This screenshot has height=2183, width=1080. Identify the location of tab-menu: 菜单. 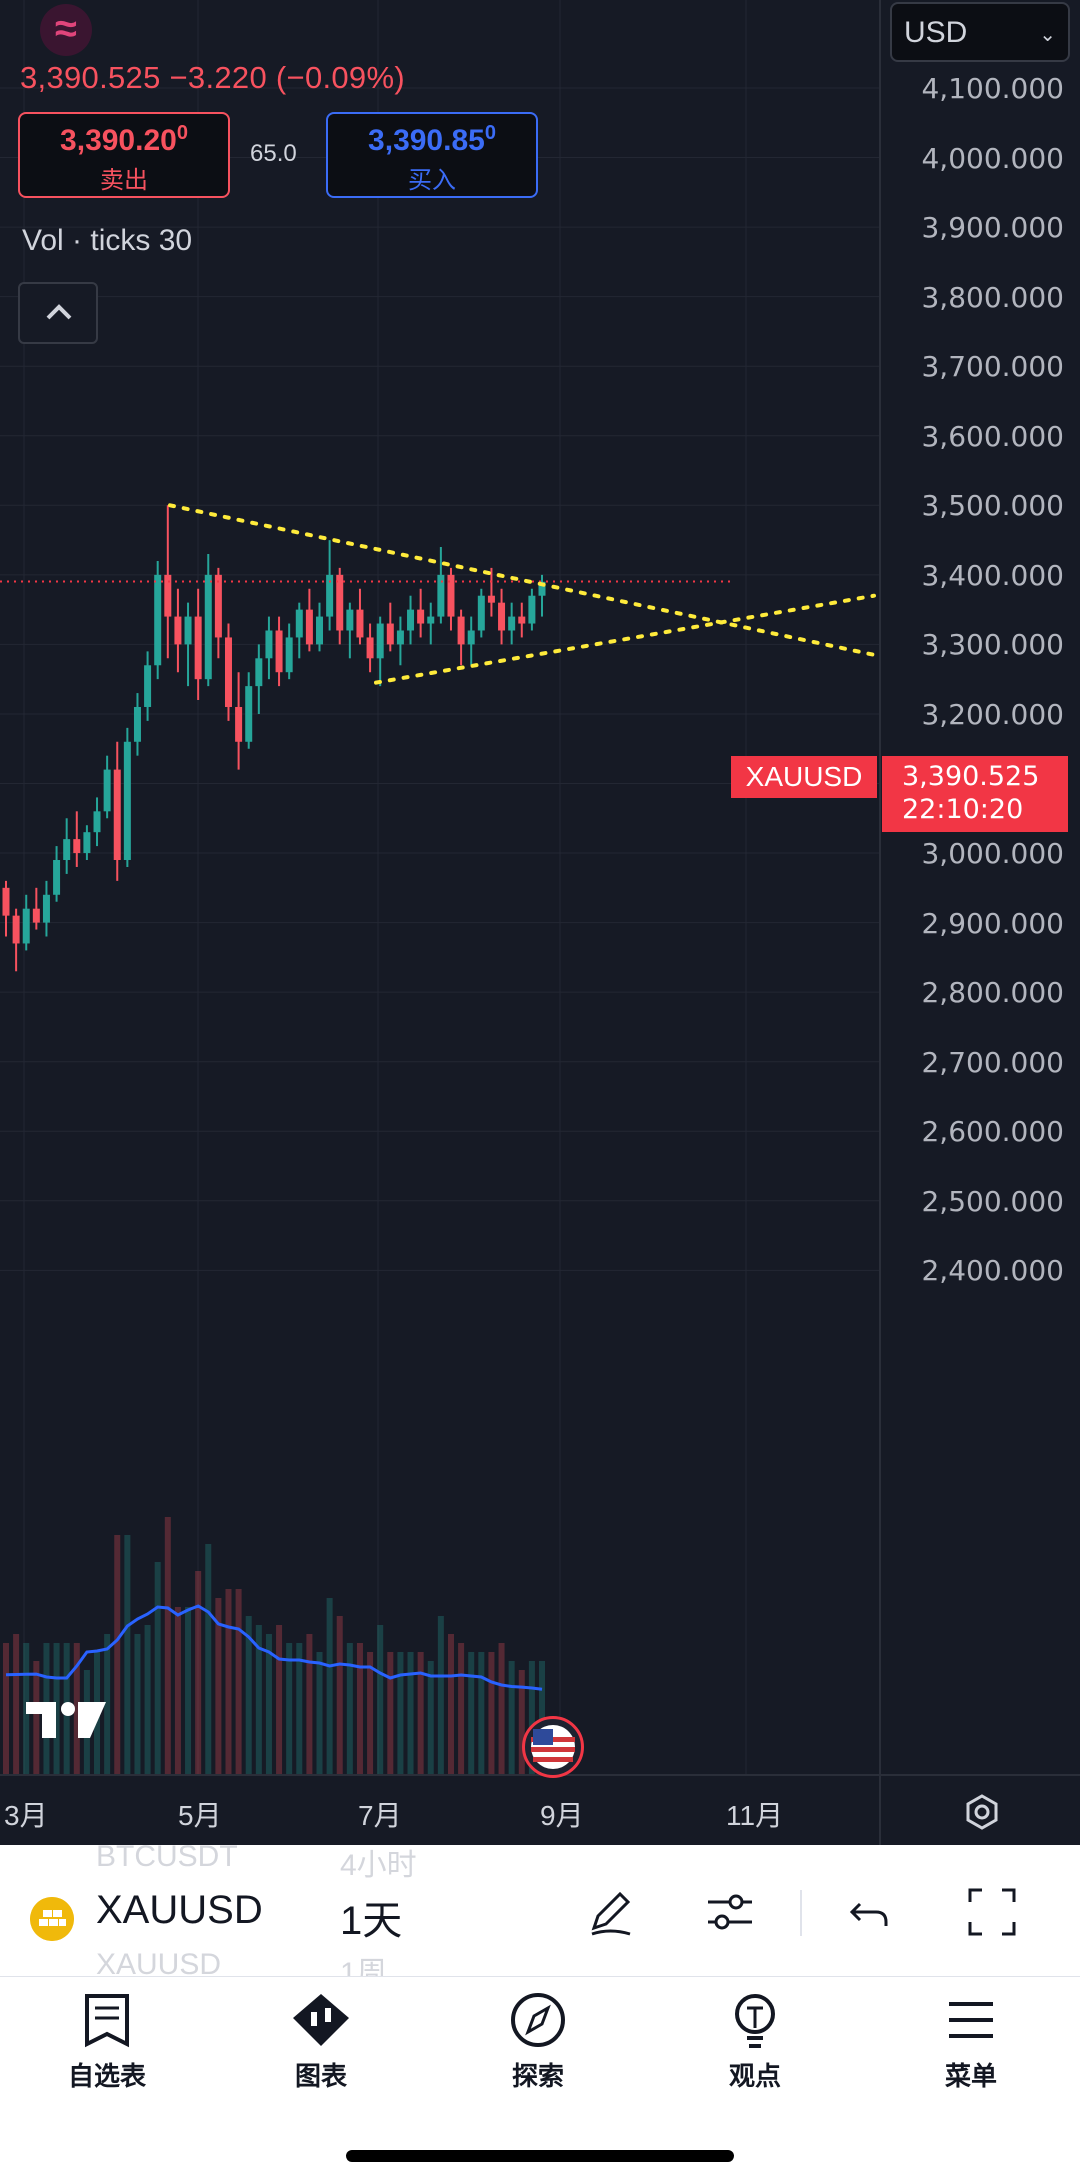
(971, 2041).